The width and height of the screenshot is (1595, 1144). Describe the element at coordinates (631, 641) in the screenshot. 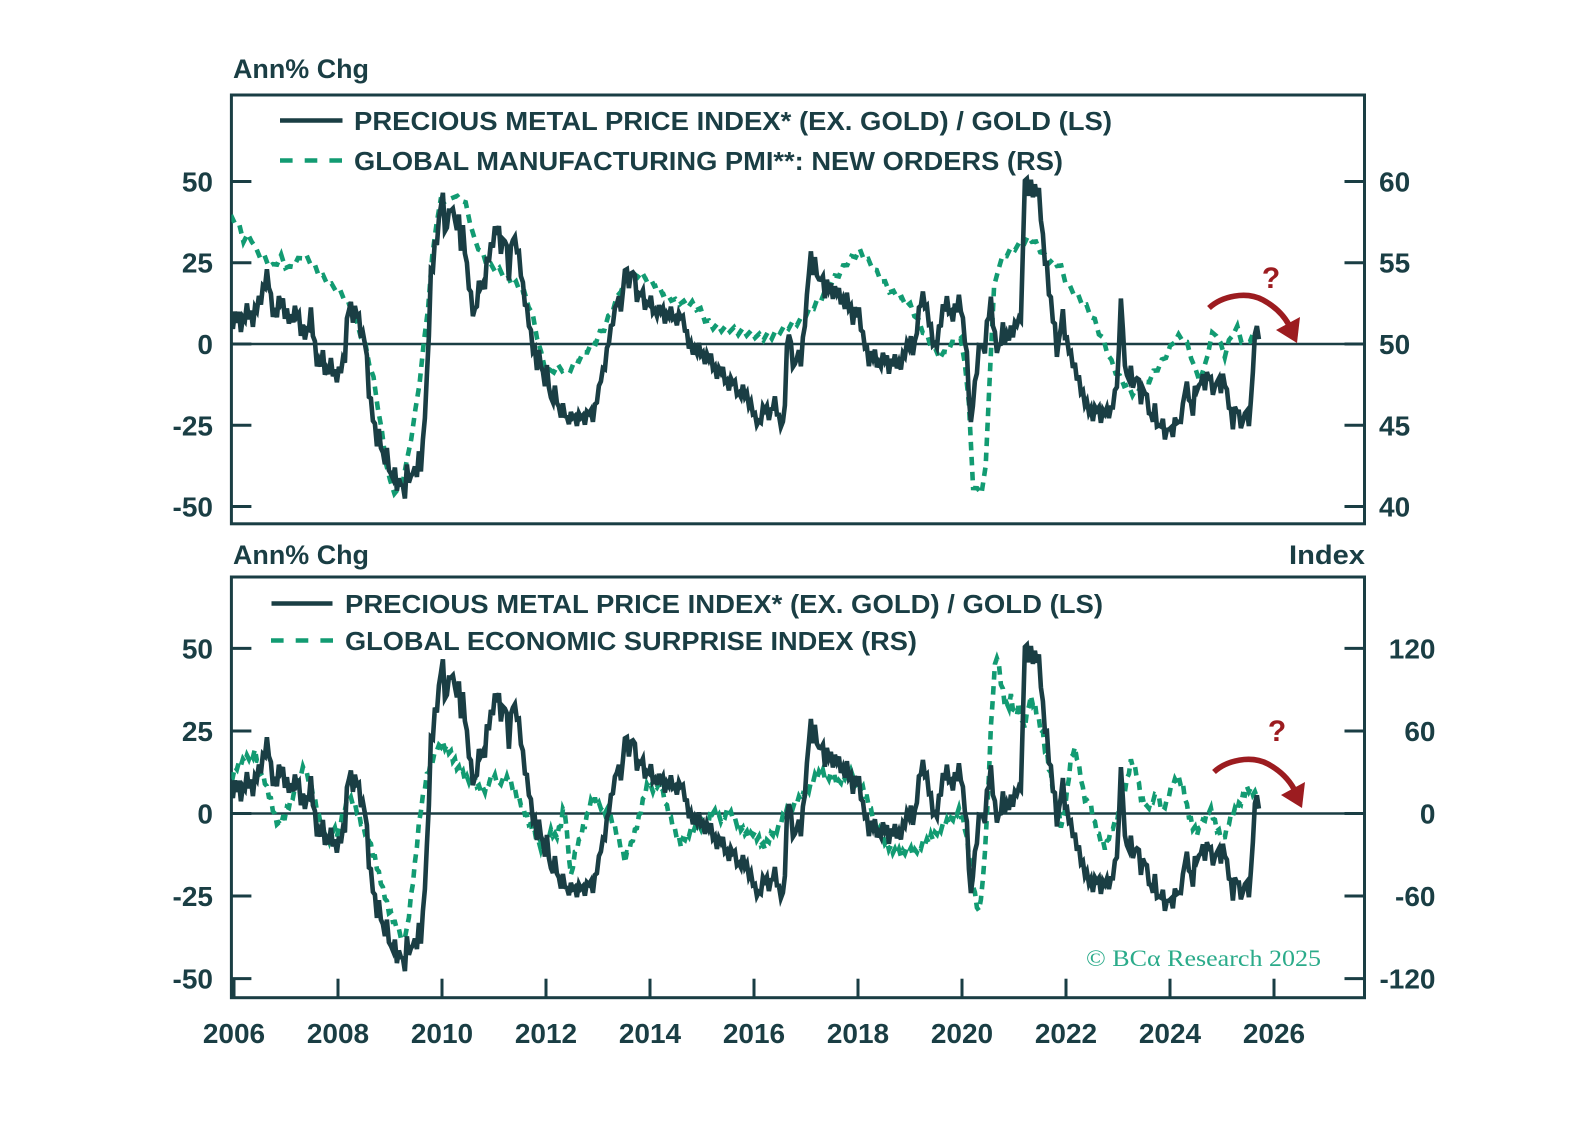

I see `svg-text:GLOBAL ECONOMIC SURPRISE INDEX: GLOBAL ECONOMIC SURPRISE INDEX (RS)` at that location.